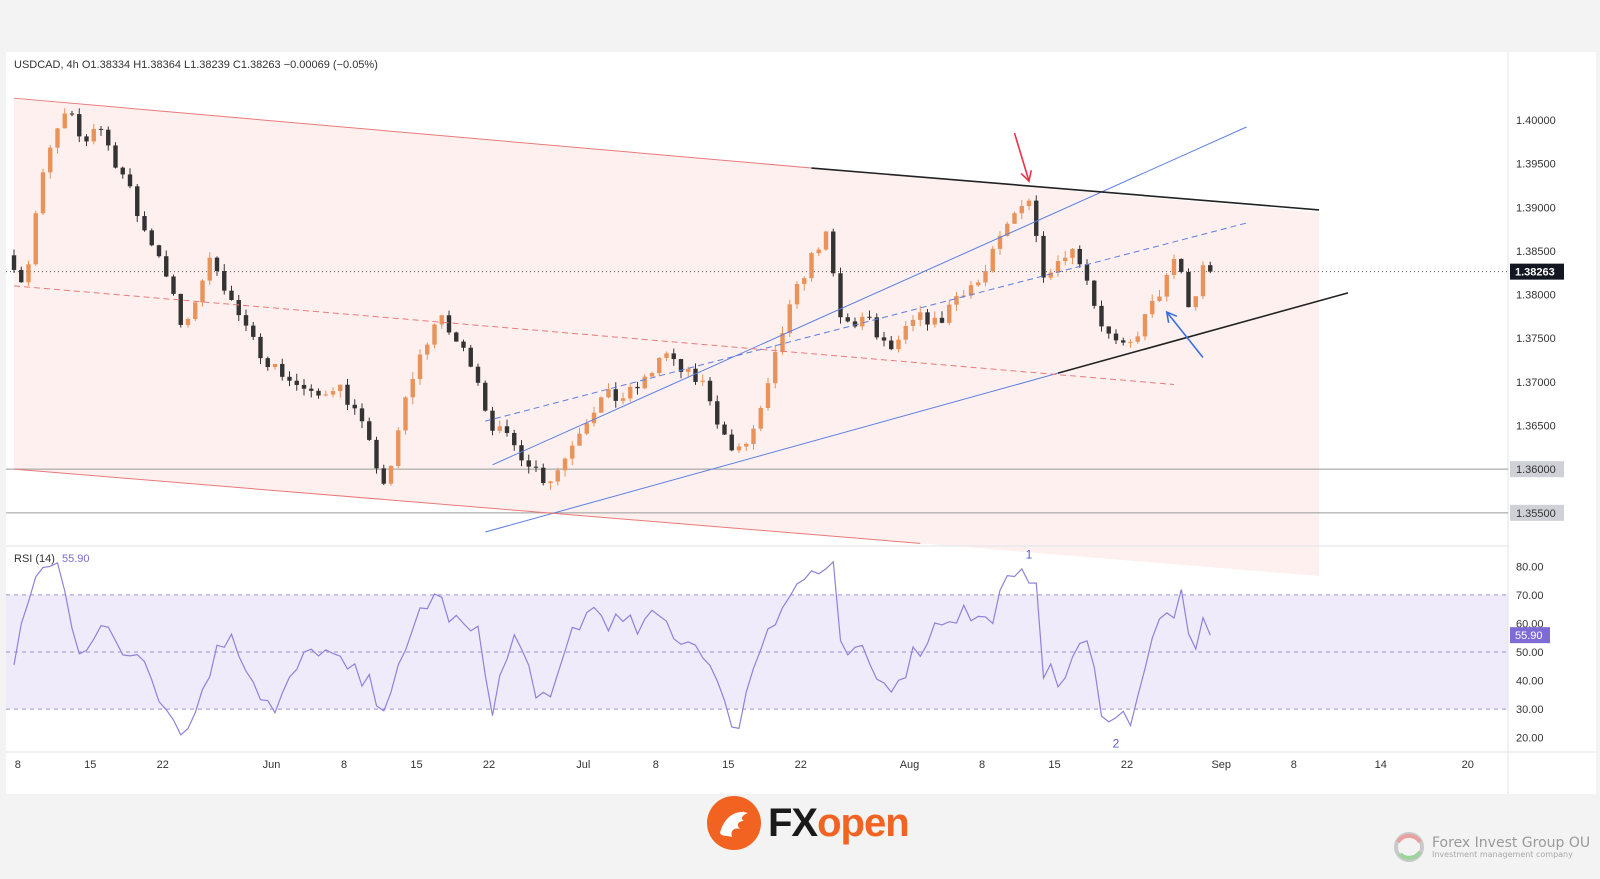 This screenshot has width=1600, height=879. Describe the element at coordinates (1511, 842) in the screenshot. I see `watermark-name: Forex Invest Group OU` at that location.